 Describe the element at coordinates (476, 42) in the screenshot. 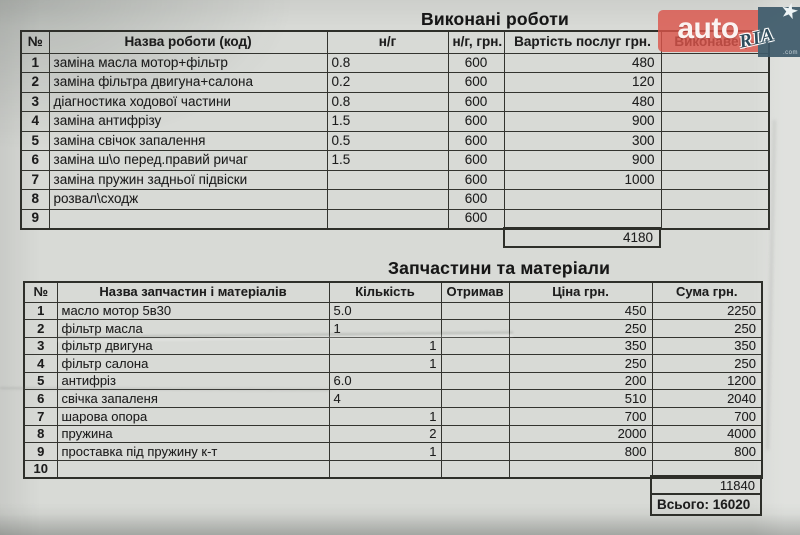

I see `works-col-hour-rate: н/г, грн.` at that location.